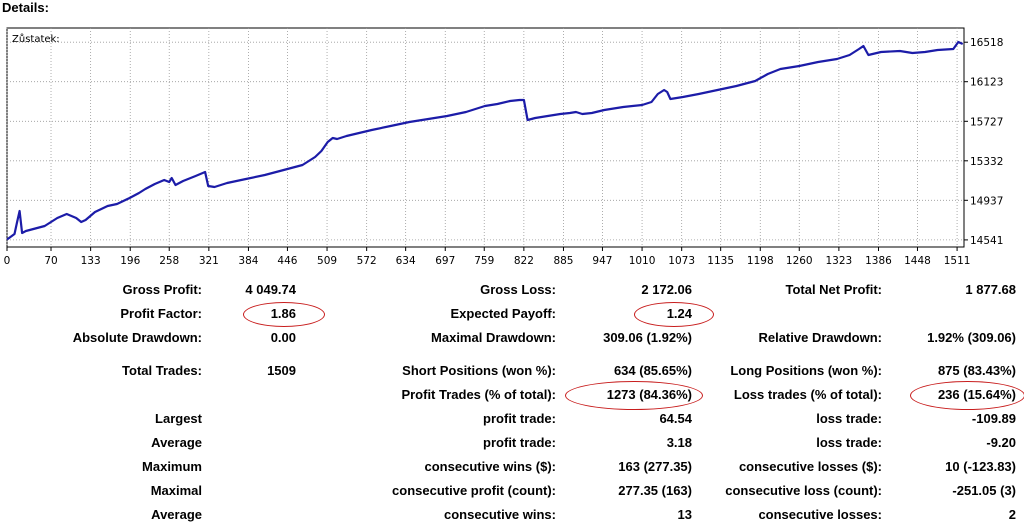 The image size is (1024, 523). What do you see at coordinates (849, 442) in the screenshot?
I see `average-loss-label: loss trade:` at bounding box center [849, 442].